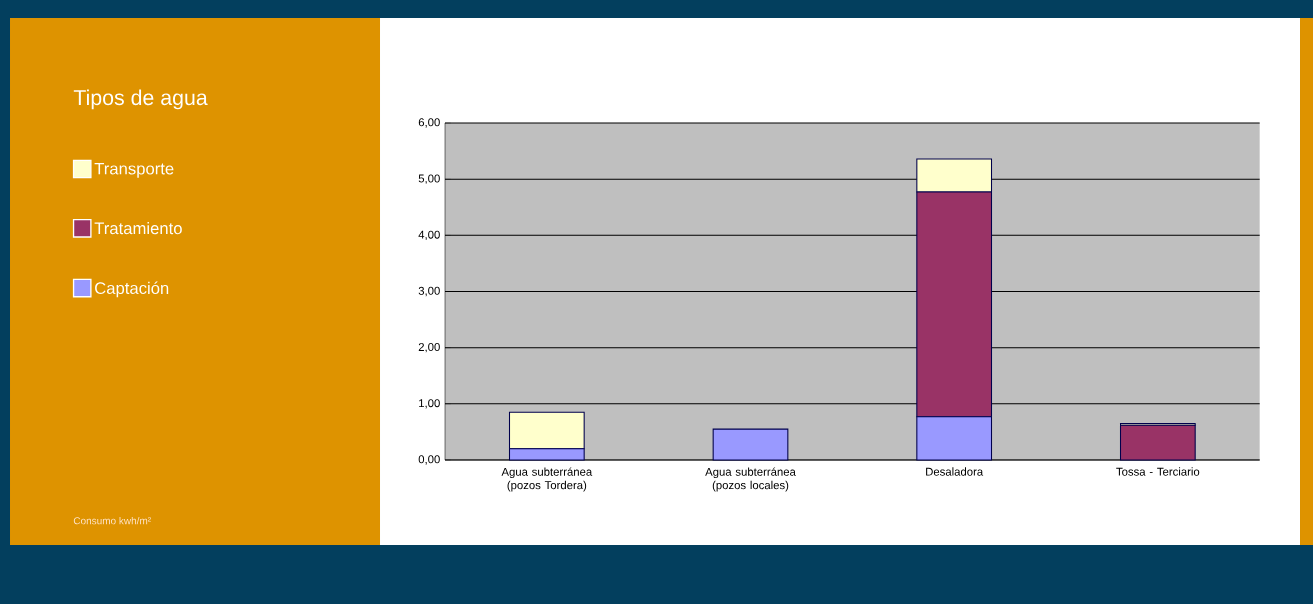 The image size is (1313, 604). I want to click on legend-label: Tratamiento, so click(138, 228).